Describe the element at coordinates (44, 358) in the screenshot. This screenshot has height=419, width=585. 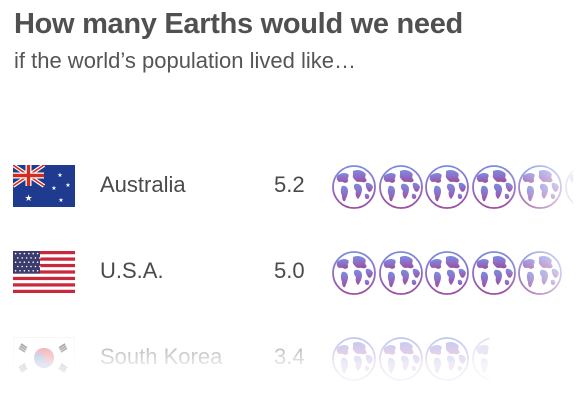
I see `south-korea-flag-icon` at that location.